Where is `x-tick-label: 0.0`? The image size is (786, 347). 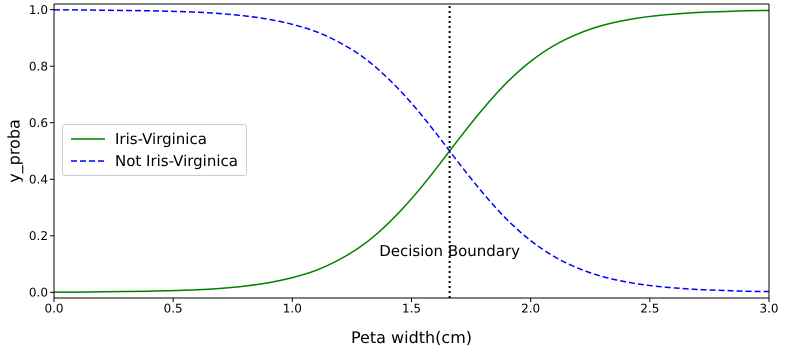 x-tick-label: 0.0 is located at coordinates (54, 309).